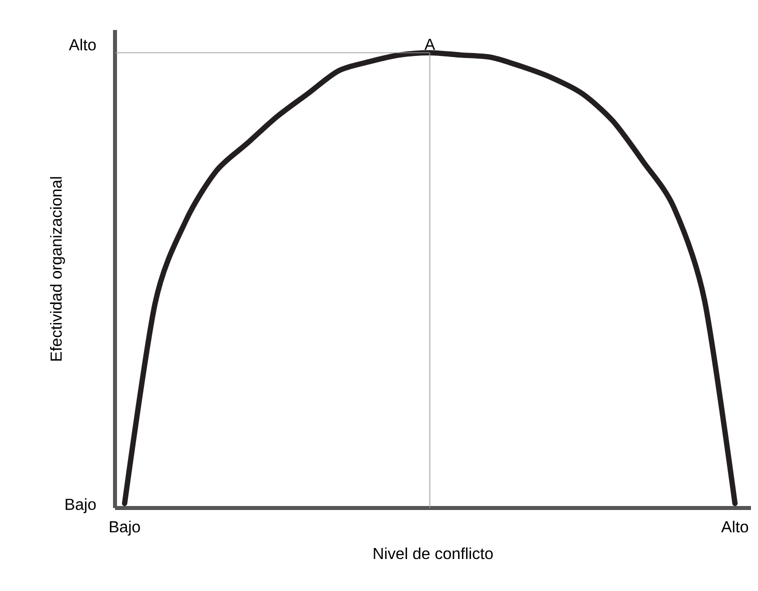  Describe the element at coordinates (433, 553) in the screenshot. I see `x-axis-title: Nivel de conflicto` at that location.